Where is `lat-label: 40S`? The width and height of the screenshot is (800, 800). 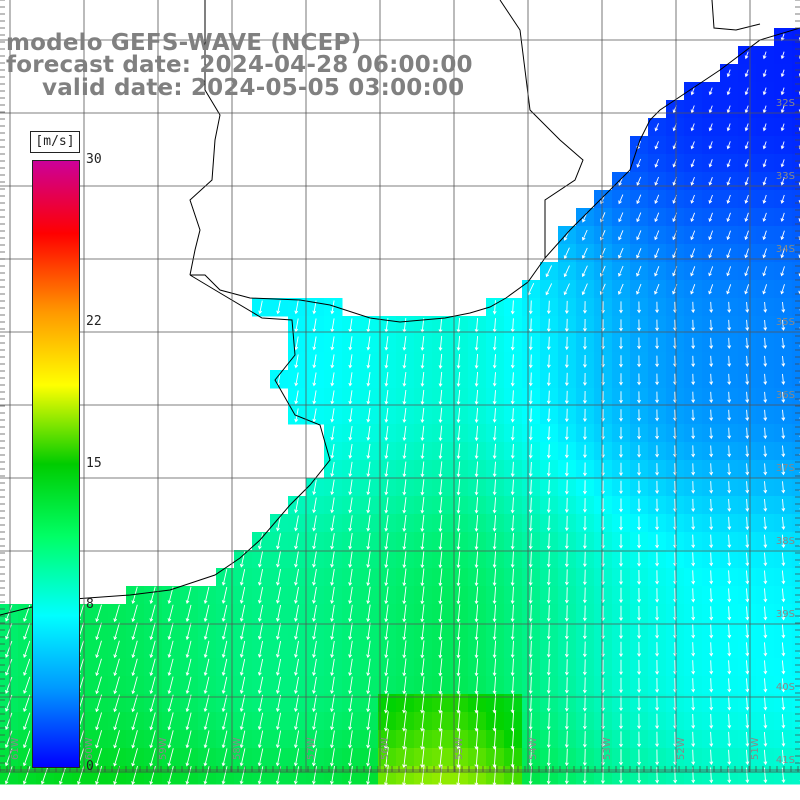
lat-label: 40S is located at coordinates (785, 687).